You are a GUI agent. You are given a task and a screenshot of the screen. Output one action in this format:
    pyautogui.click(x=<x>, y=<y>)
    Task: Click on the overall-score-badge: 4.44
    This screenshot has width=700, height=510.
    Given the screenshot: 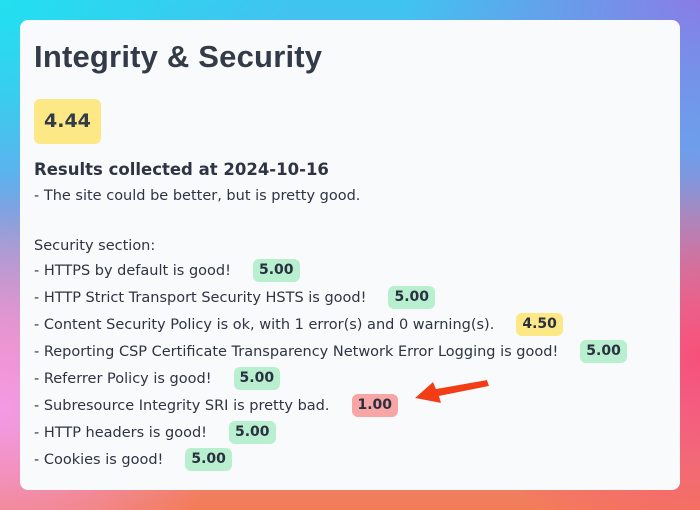 What is the action you would take?
    pyautogui.click(x=67, y=121)
    